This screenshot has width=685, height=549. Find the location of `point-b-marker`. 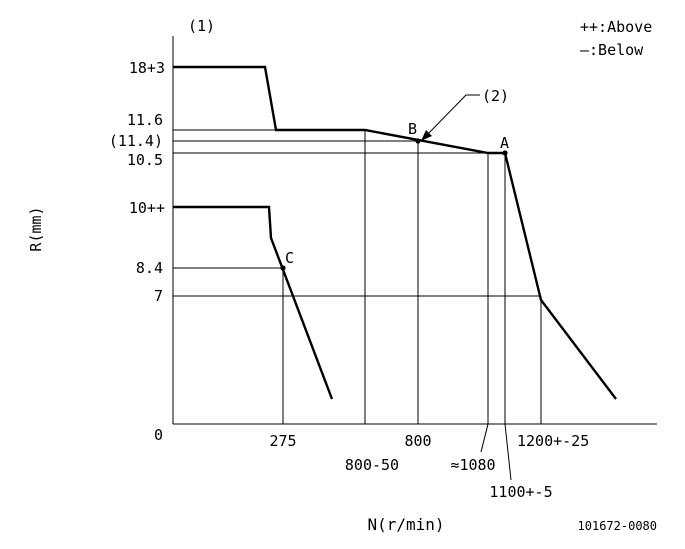

point-b-marker is located at coordinates (418, 141).